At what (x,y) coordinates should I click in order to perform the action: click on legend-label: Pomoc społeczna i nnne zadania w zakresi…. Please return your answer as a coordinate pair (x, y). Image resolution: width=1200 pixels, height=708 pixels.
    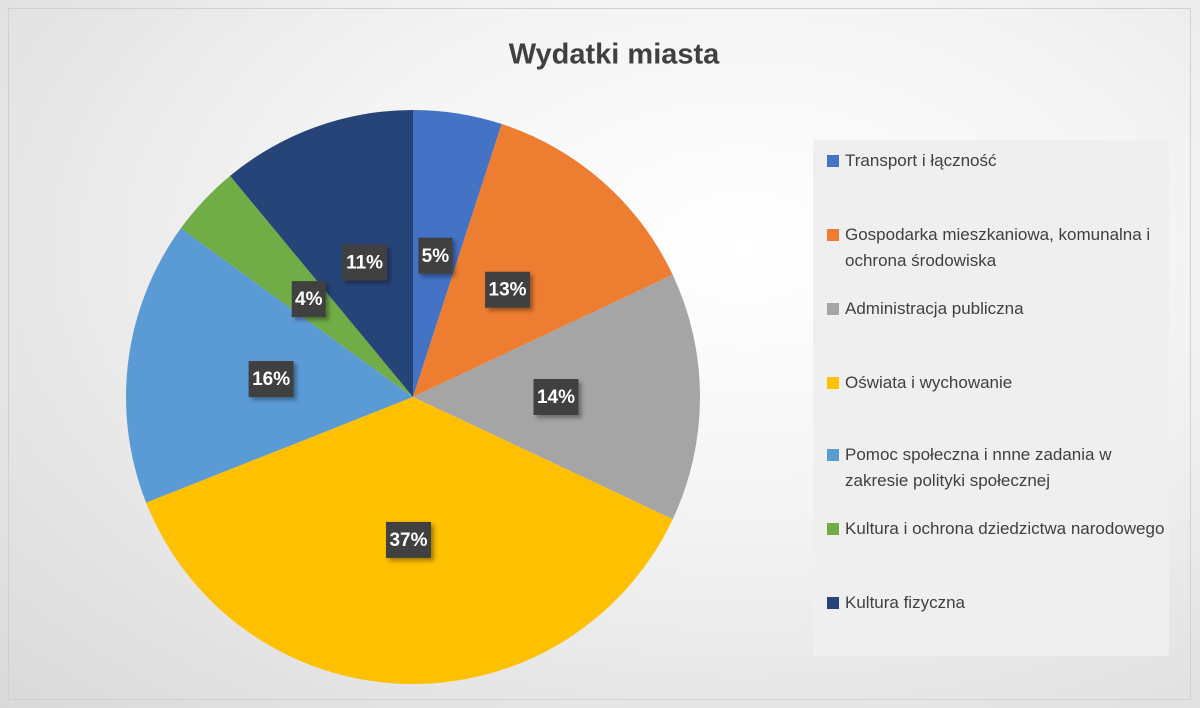
    Looking at the image, I should click on (978, 467).